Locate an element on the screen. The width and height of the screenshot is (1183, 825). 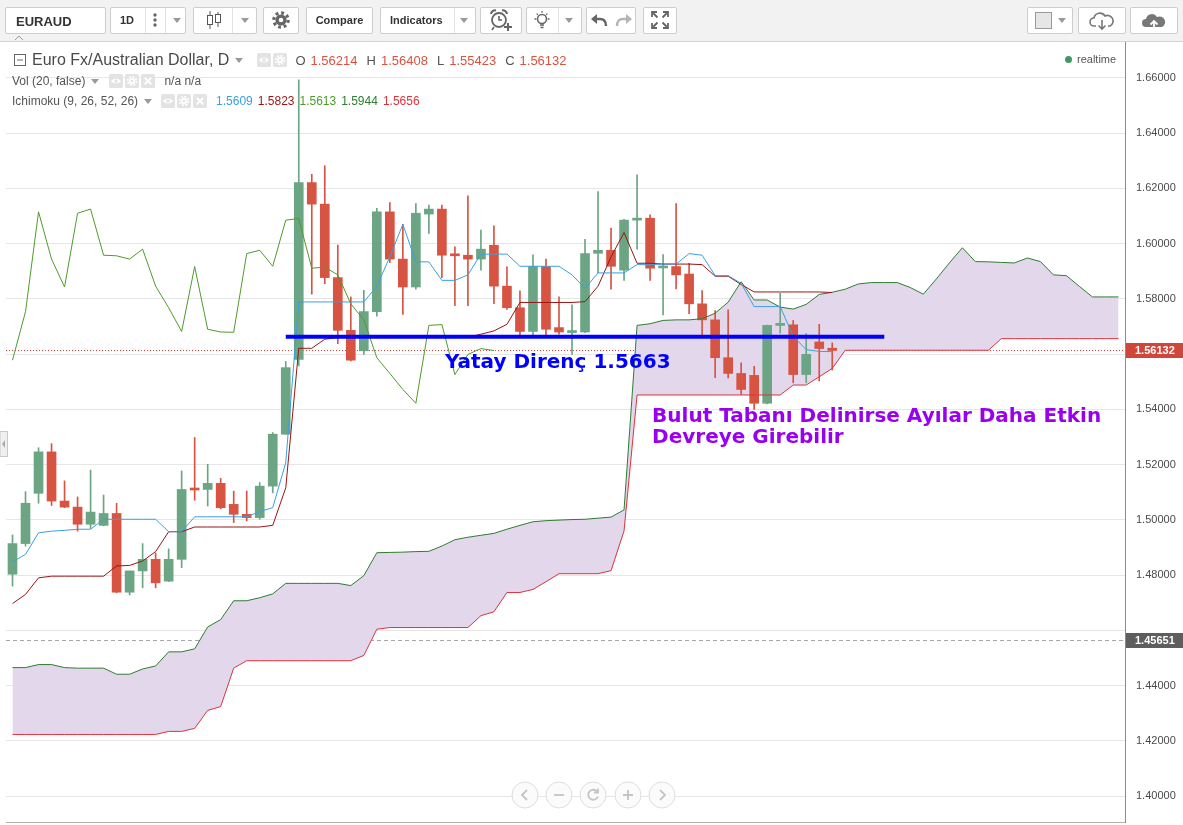
button: 1D is located at coordinates (148, 20).